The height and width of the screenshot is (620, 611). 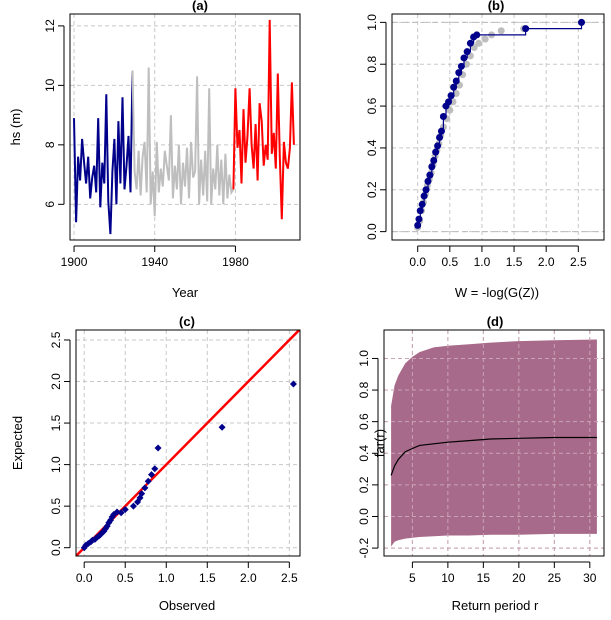 I want to click on y-tick-label: 2.5, so click(x=56, y=339).